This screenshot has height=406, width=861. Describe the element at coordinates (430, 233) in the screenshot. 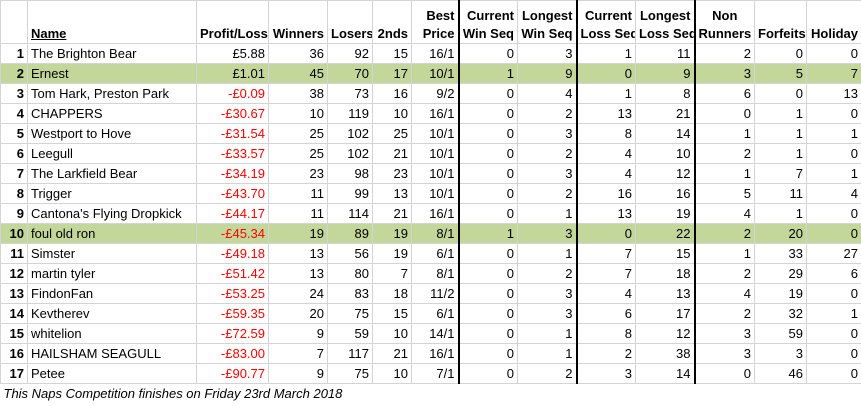

I see `table-row: 10 foul old ron -£45.34 19 89 19 8/1 1 3 0 22 2 20 0` at that location.